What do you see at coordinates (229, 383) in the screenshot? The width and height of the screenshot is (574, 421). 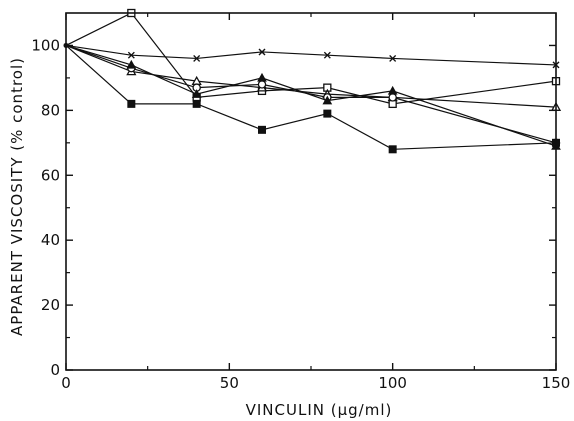 I see `x-tick-label: 50` at bounding box center [229, 383].